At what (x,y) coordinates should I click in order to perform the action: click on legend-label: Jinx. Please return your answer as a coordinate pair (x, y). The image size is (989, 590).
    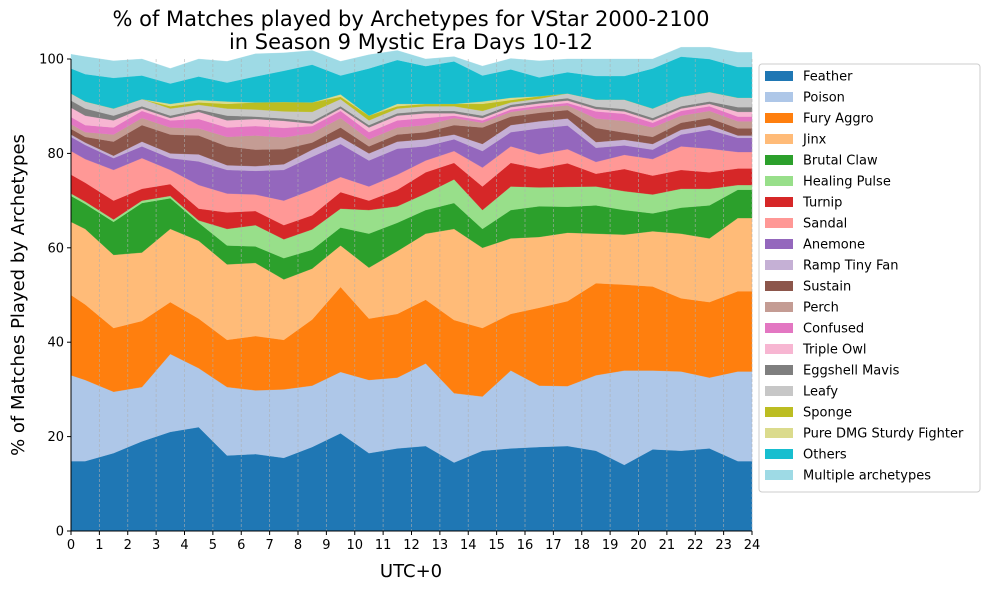
    Looking at the image, I should click on (814, 140).